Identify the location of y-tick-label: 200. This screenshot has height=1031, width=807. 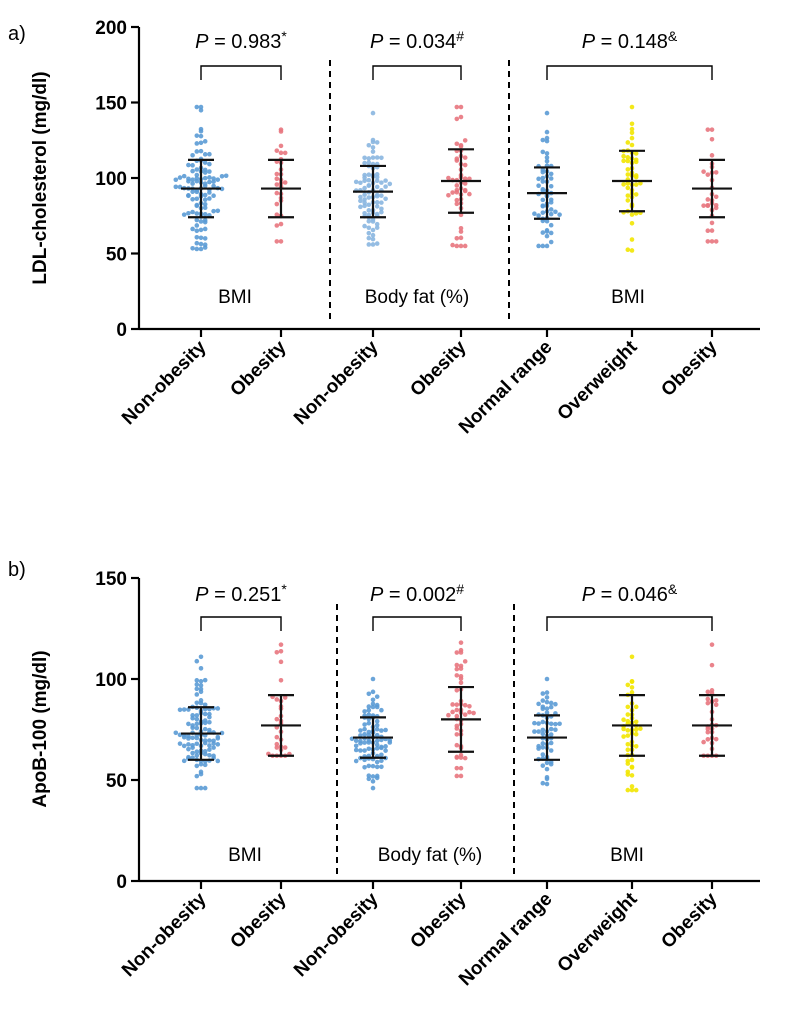
(111, 28).